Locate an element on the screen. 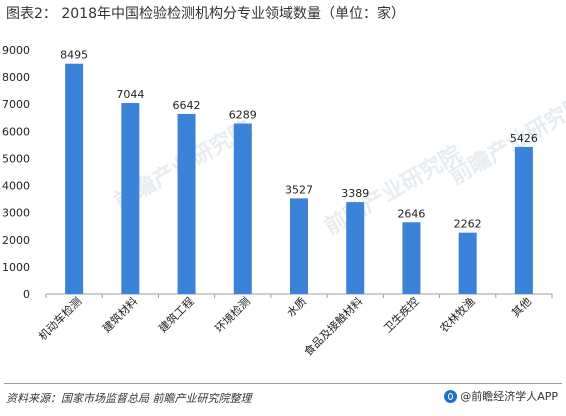  footer-divider is located at coordinates (283, 383).